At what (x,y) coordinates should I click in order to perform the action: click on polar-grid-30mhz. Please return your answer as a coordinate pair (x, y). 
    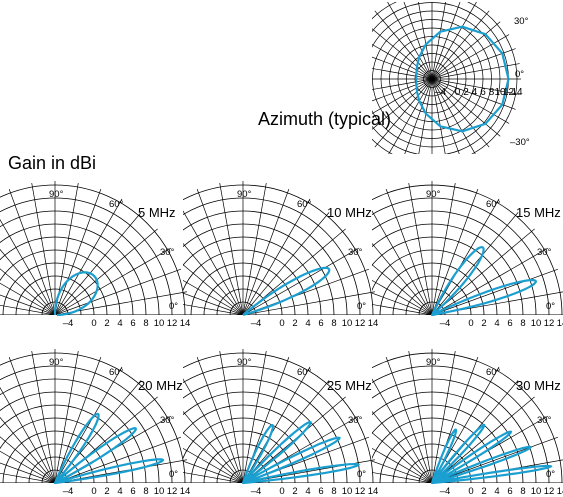
    Looking at the image, I should click on (467, 416).